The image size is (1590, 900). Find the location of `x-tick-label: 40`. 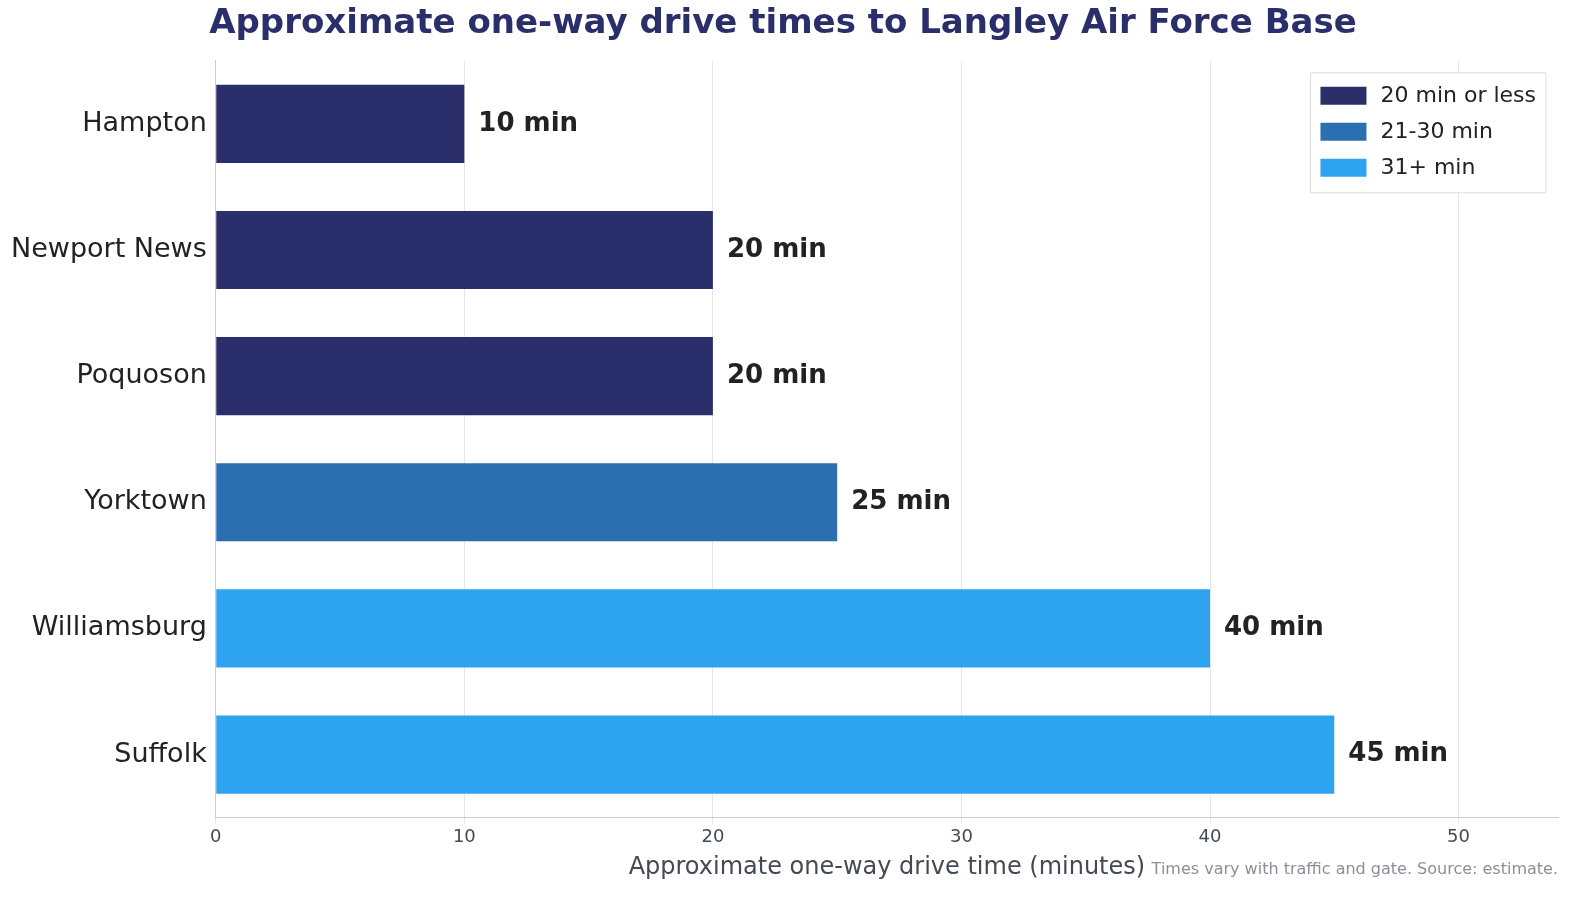

x-tick-label: 40 is located at coordinates (1210, 836).